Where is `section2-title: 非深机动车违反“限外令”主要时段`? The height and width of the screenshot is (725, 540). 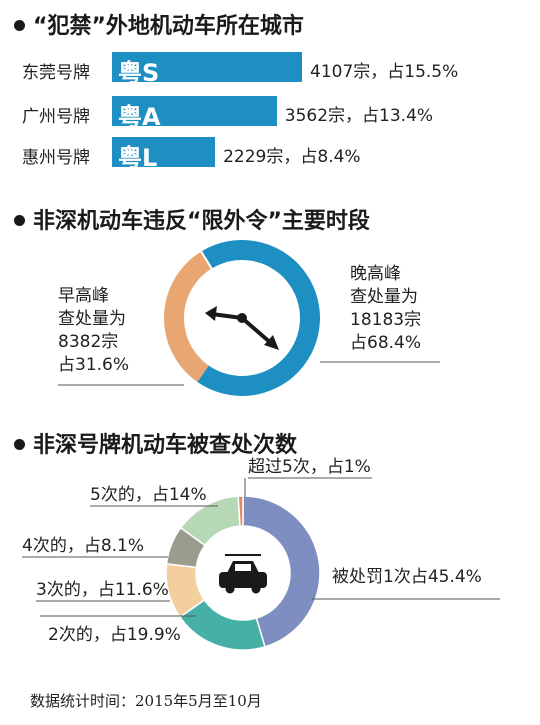
section2-title: 非深机动车违反“限外令”主要时段 is located at coordinates (192, 219).